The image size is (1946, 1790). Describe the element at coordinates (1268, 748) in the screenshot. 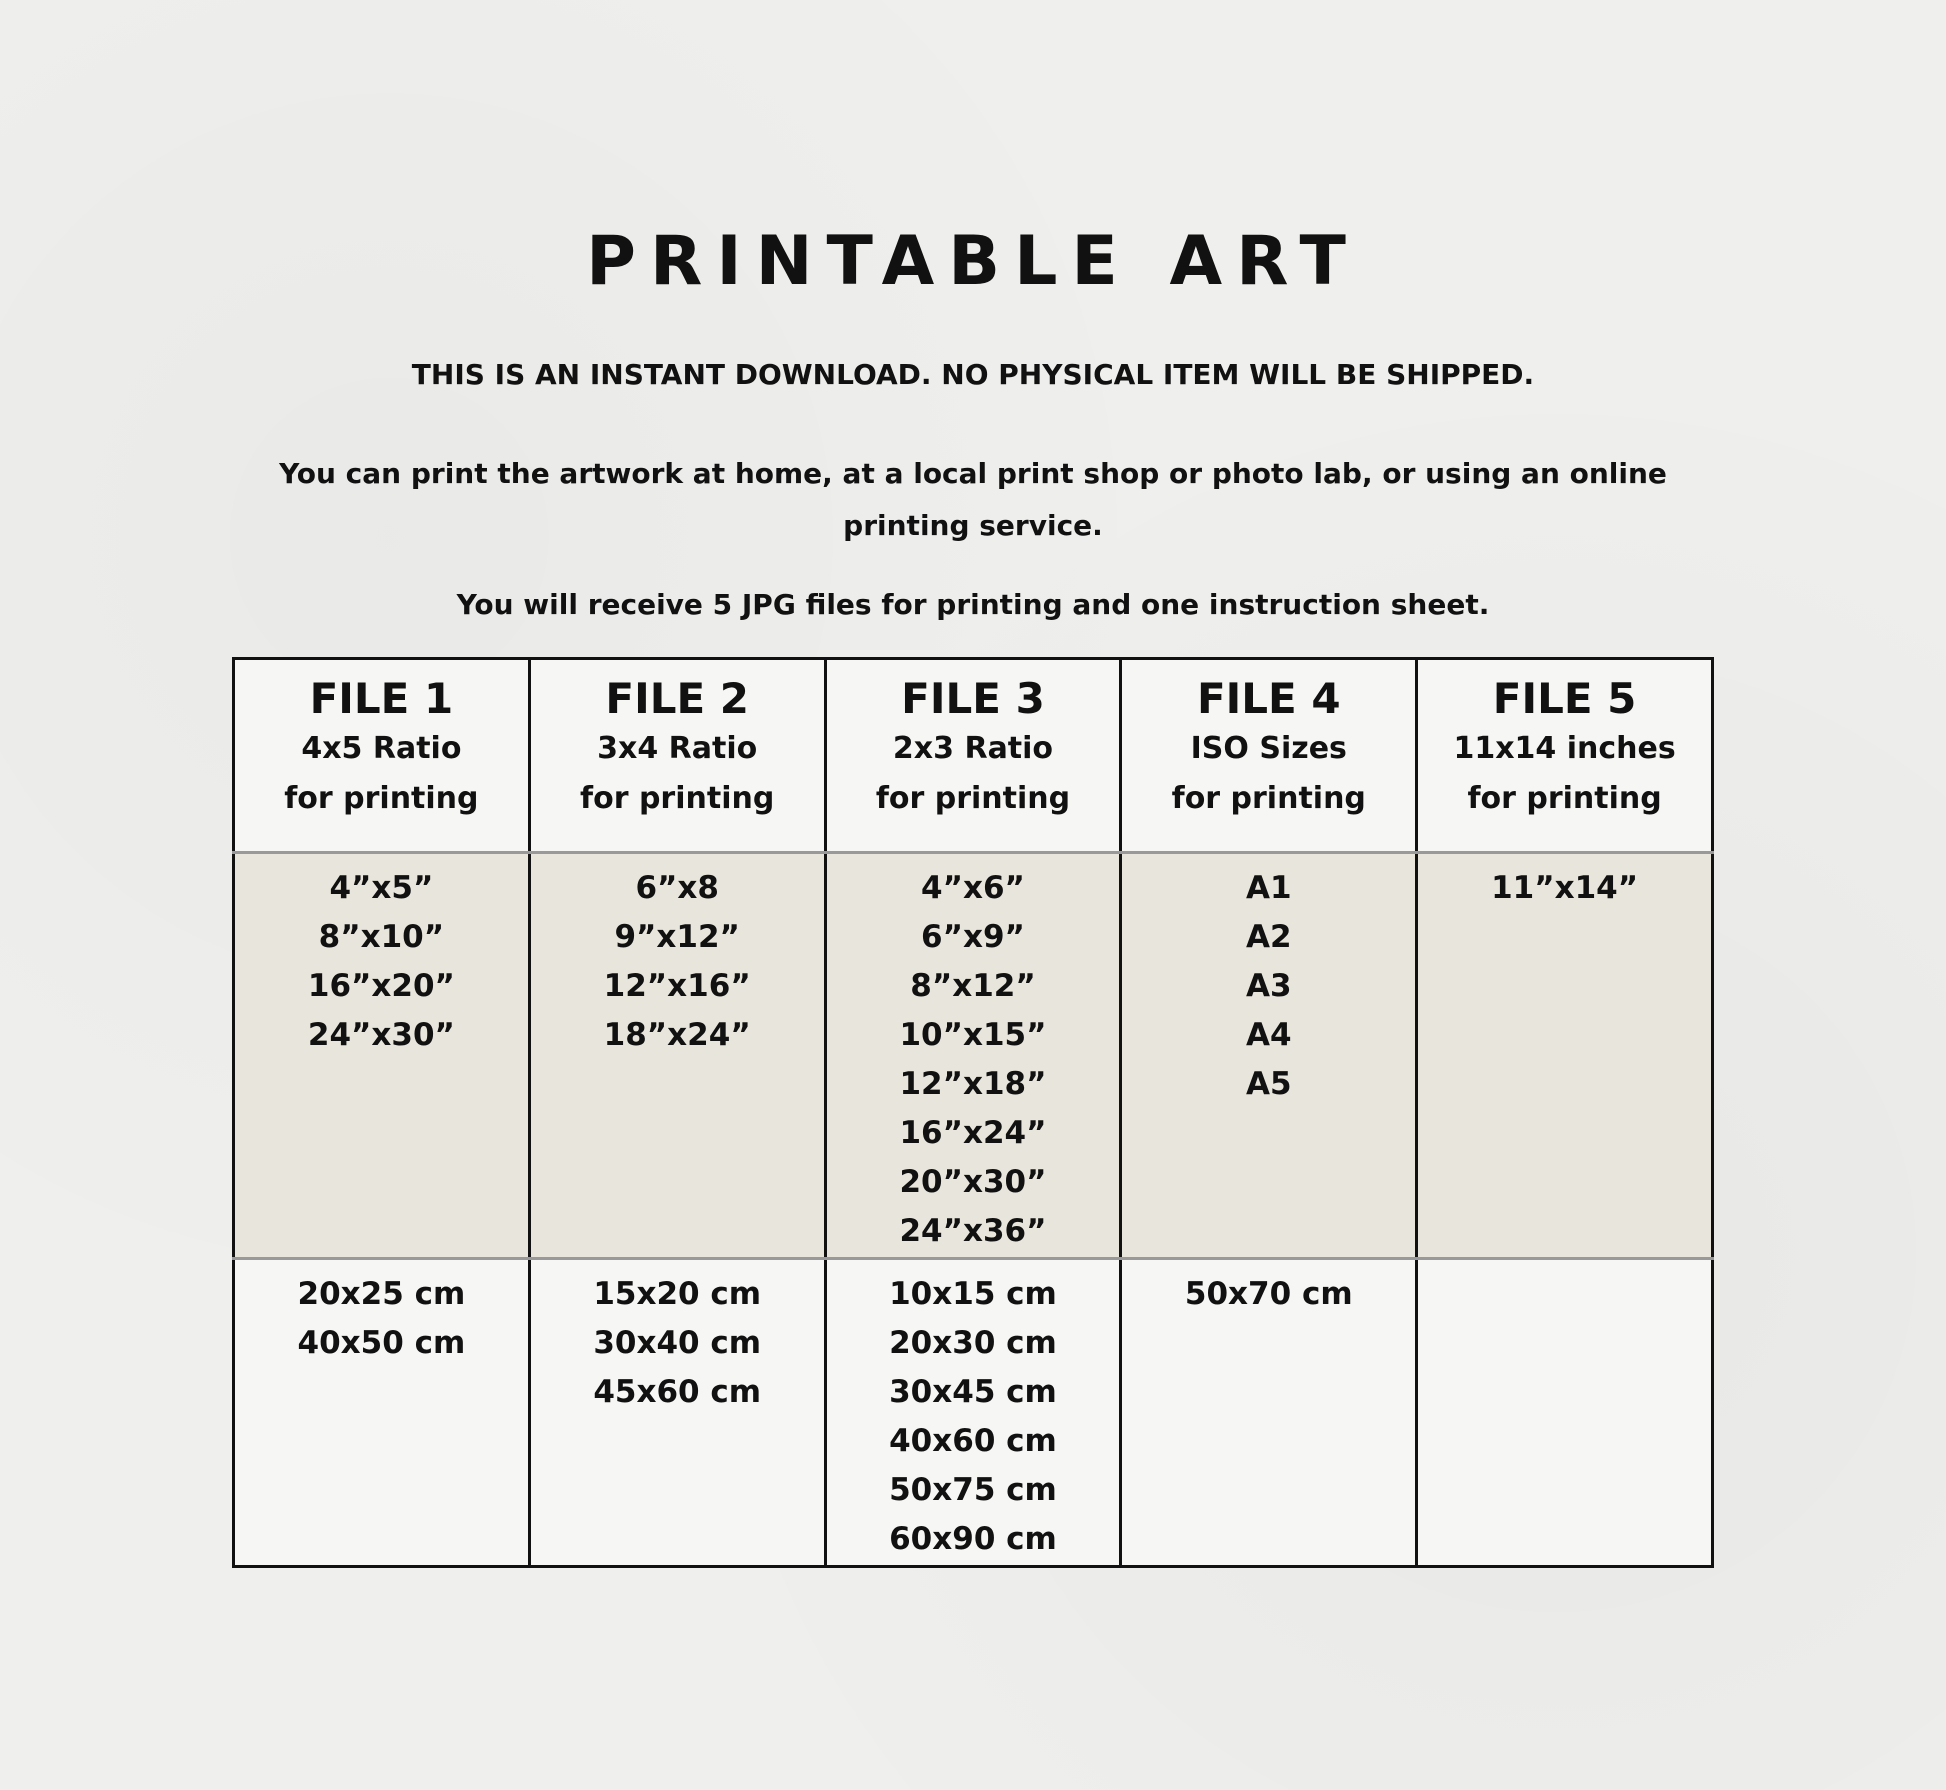

I see `file-ratio: ISO Sizes` at that location.